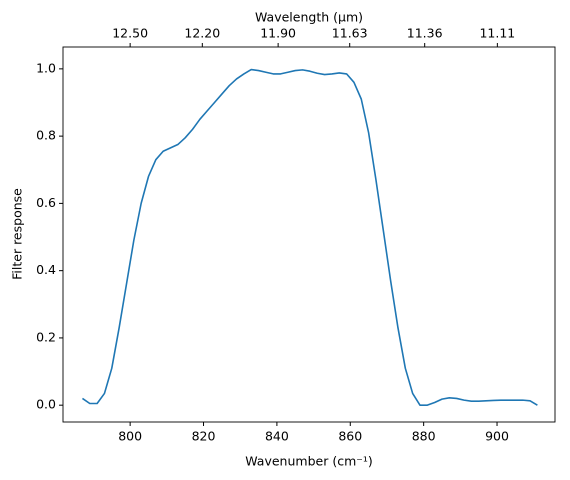 This screenshot has height=480, width=570. What do you see at coordinates (350, 33) in the screenshot?
I see `x2-tick-label: 11.63` at bounding box center [350, 33].